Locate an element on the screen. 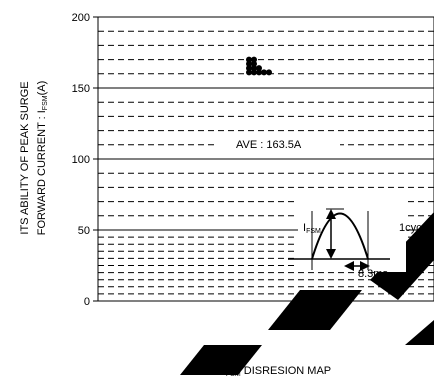  y-axis-title-line1: ITS ABILITY OF PEAK SURGE is located at coordinates (25, 157).